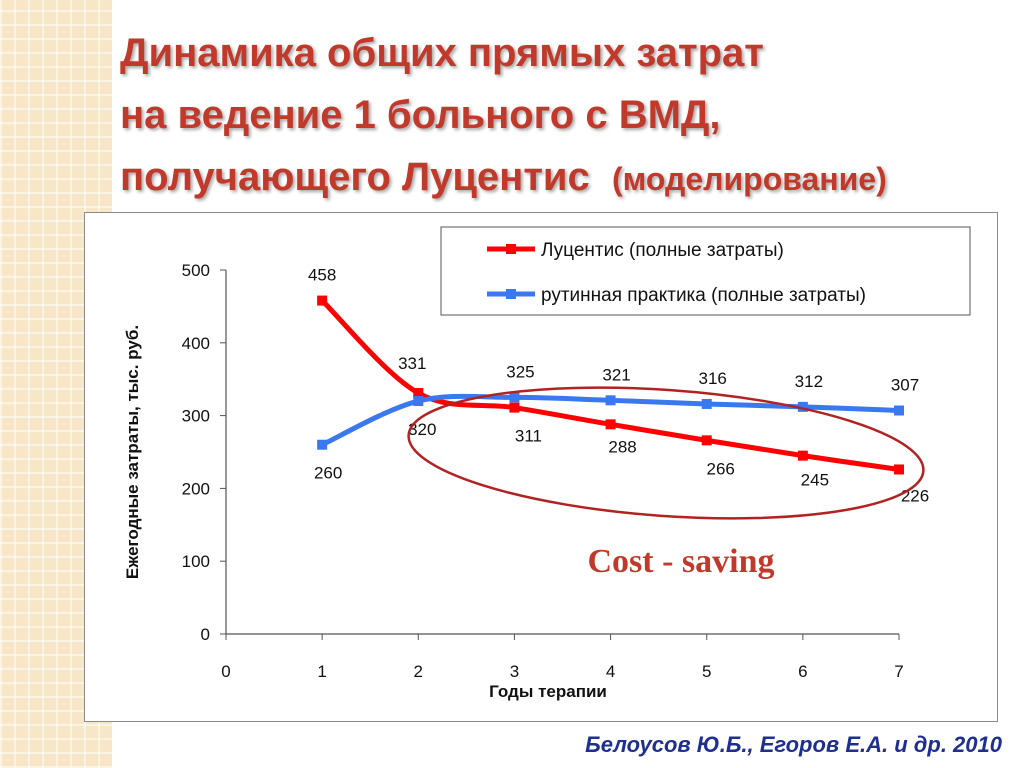 The image size is (1024, 768). Describe the element at coordinates (721, 468) in the screenshot. I see `data-label-lucentis: 266` at that location.